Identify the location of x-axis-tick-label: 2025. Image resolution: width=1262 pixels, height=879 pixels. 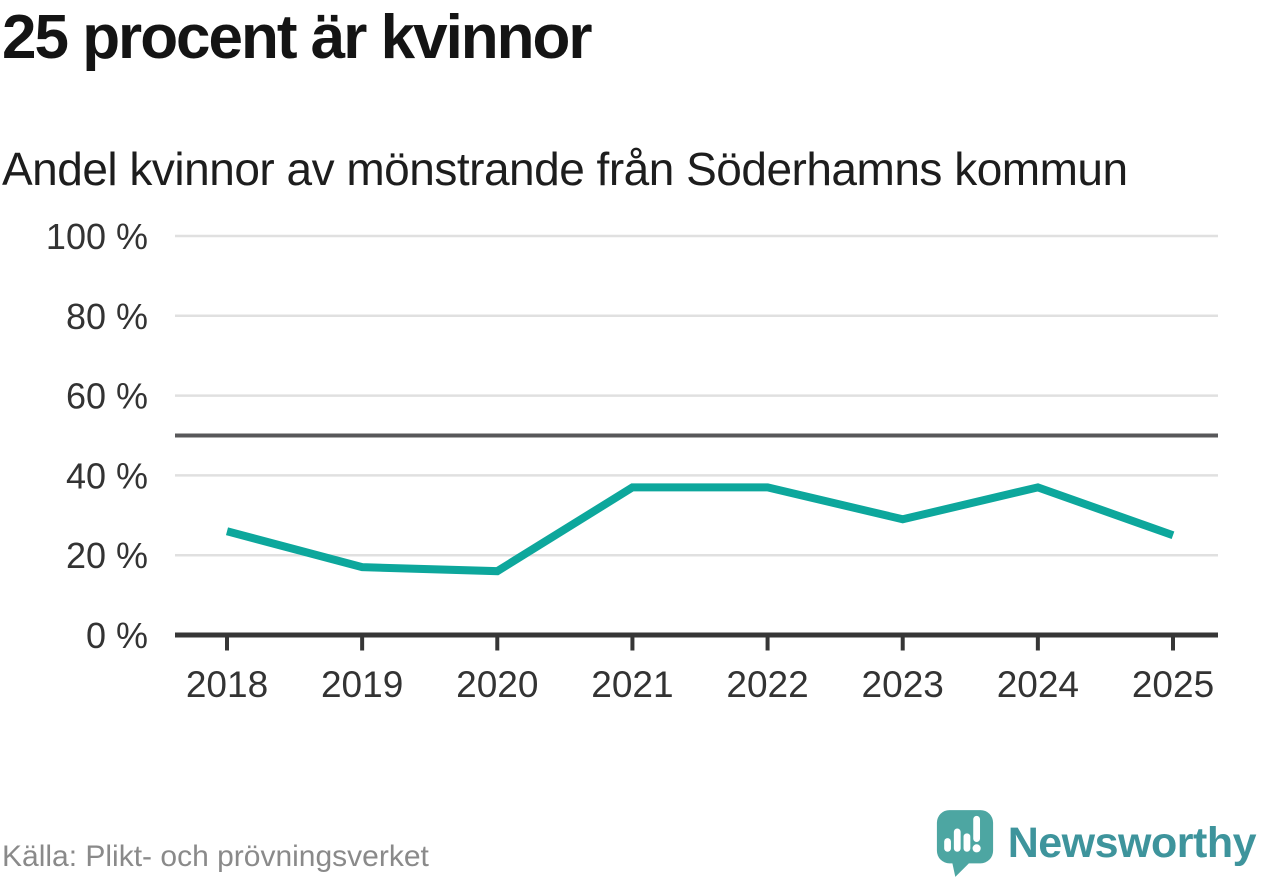
(1173, 684).